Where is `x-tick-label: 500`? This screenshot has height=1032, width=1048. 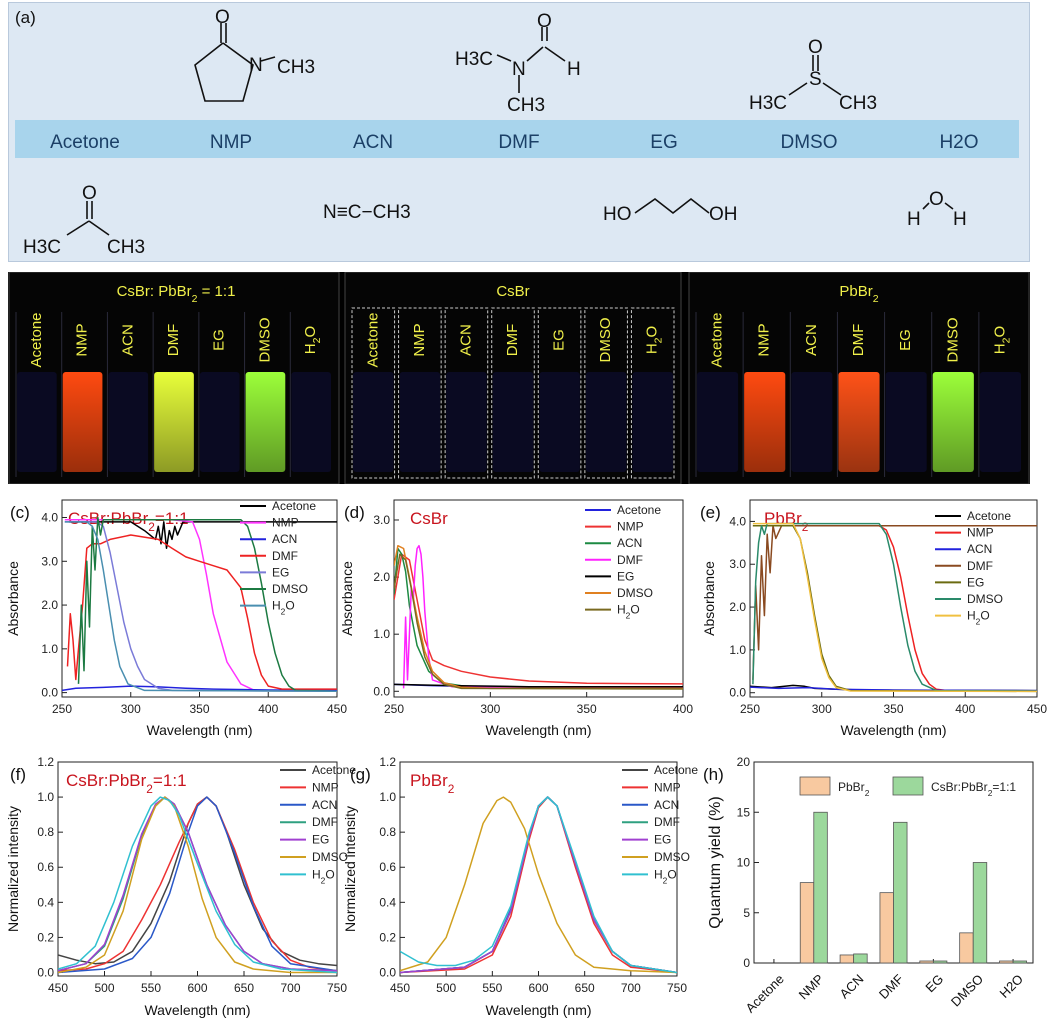
x-tick-label: 500 is located at coordinates (446, 988).